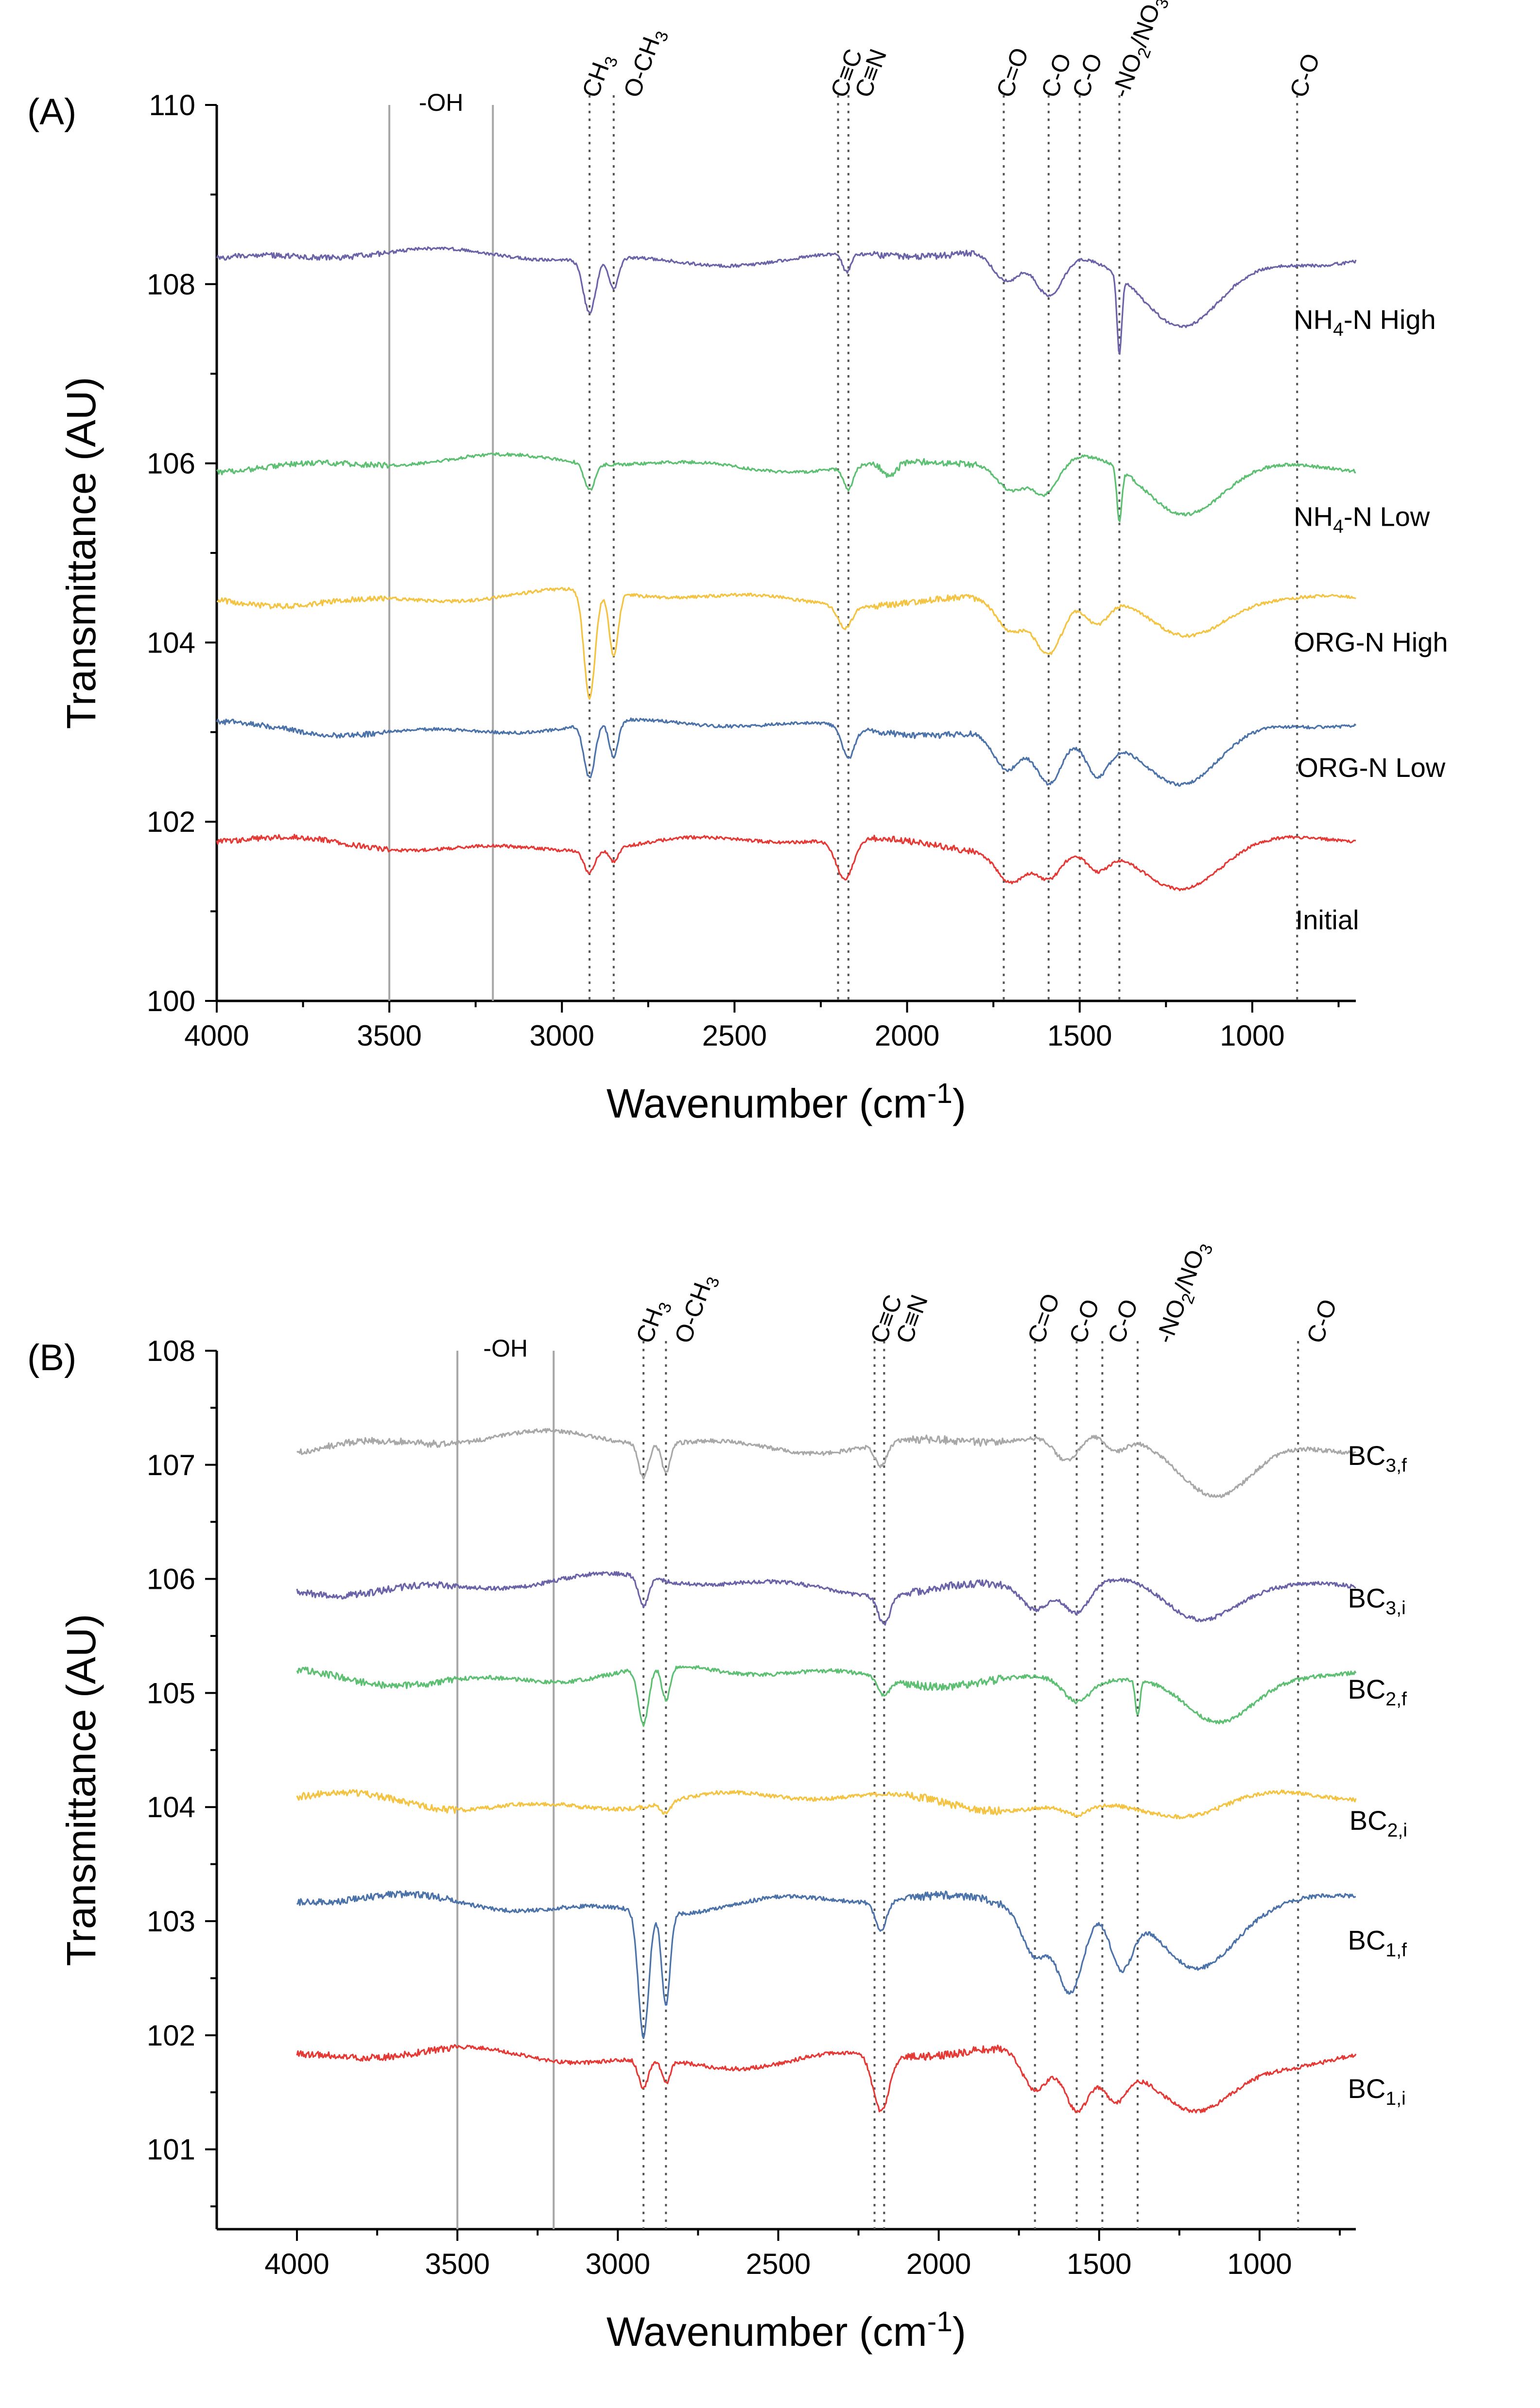 The width and height of the screenshot is (1540, 2408). What do you see at coordinates (1377, 1458) in the screenshot?
I see `series-label: BC3,f` at bounding box center [1377, 1458].